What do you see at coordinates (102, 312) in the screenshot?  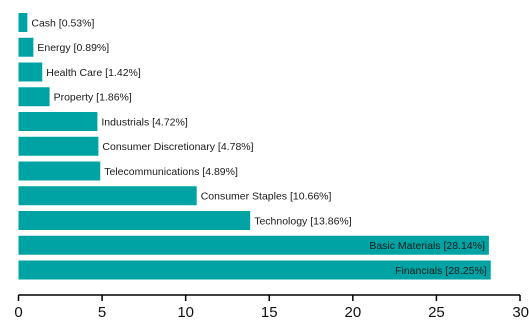 I see `x-tick-label: 5` at bounding box center [102, 312].